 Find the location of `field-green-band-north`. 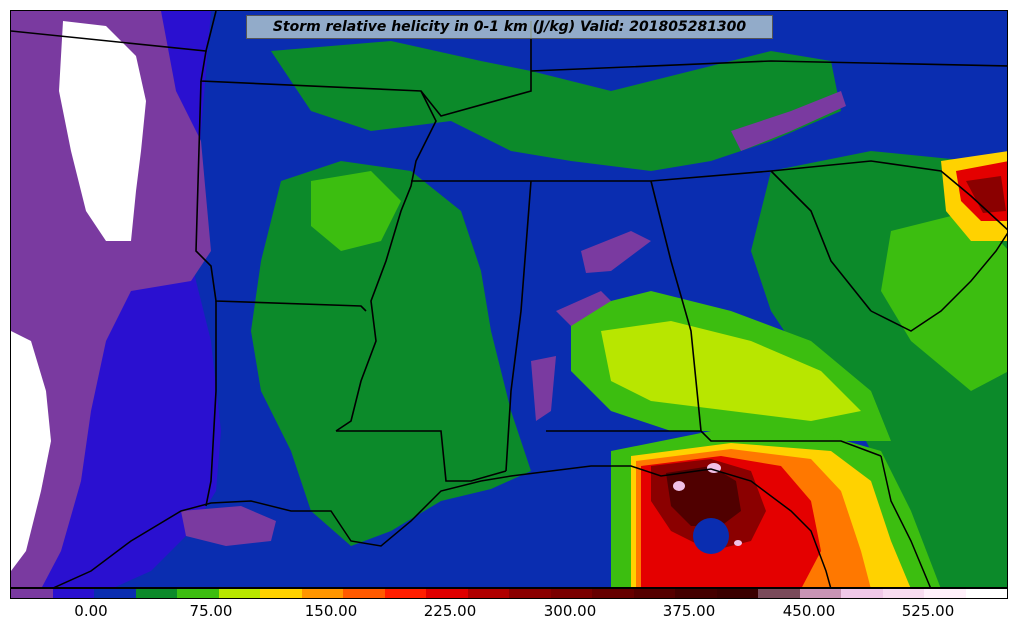

field-green-band-north is located at coordinates (556, 106).